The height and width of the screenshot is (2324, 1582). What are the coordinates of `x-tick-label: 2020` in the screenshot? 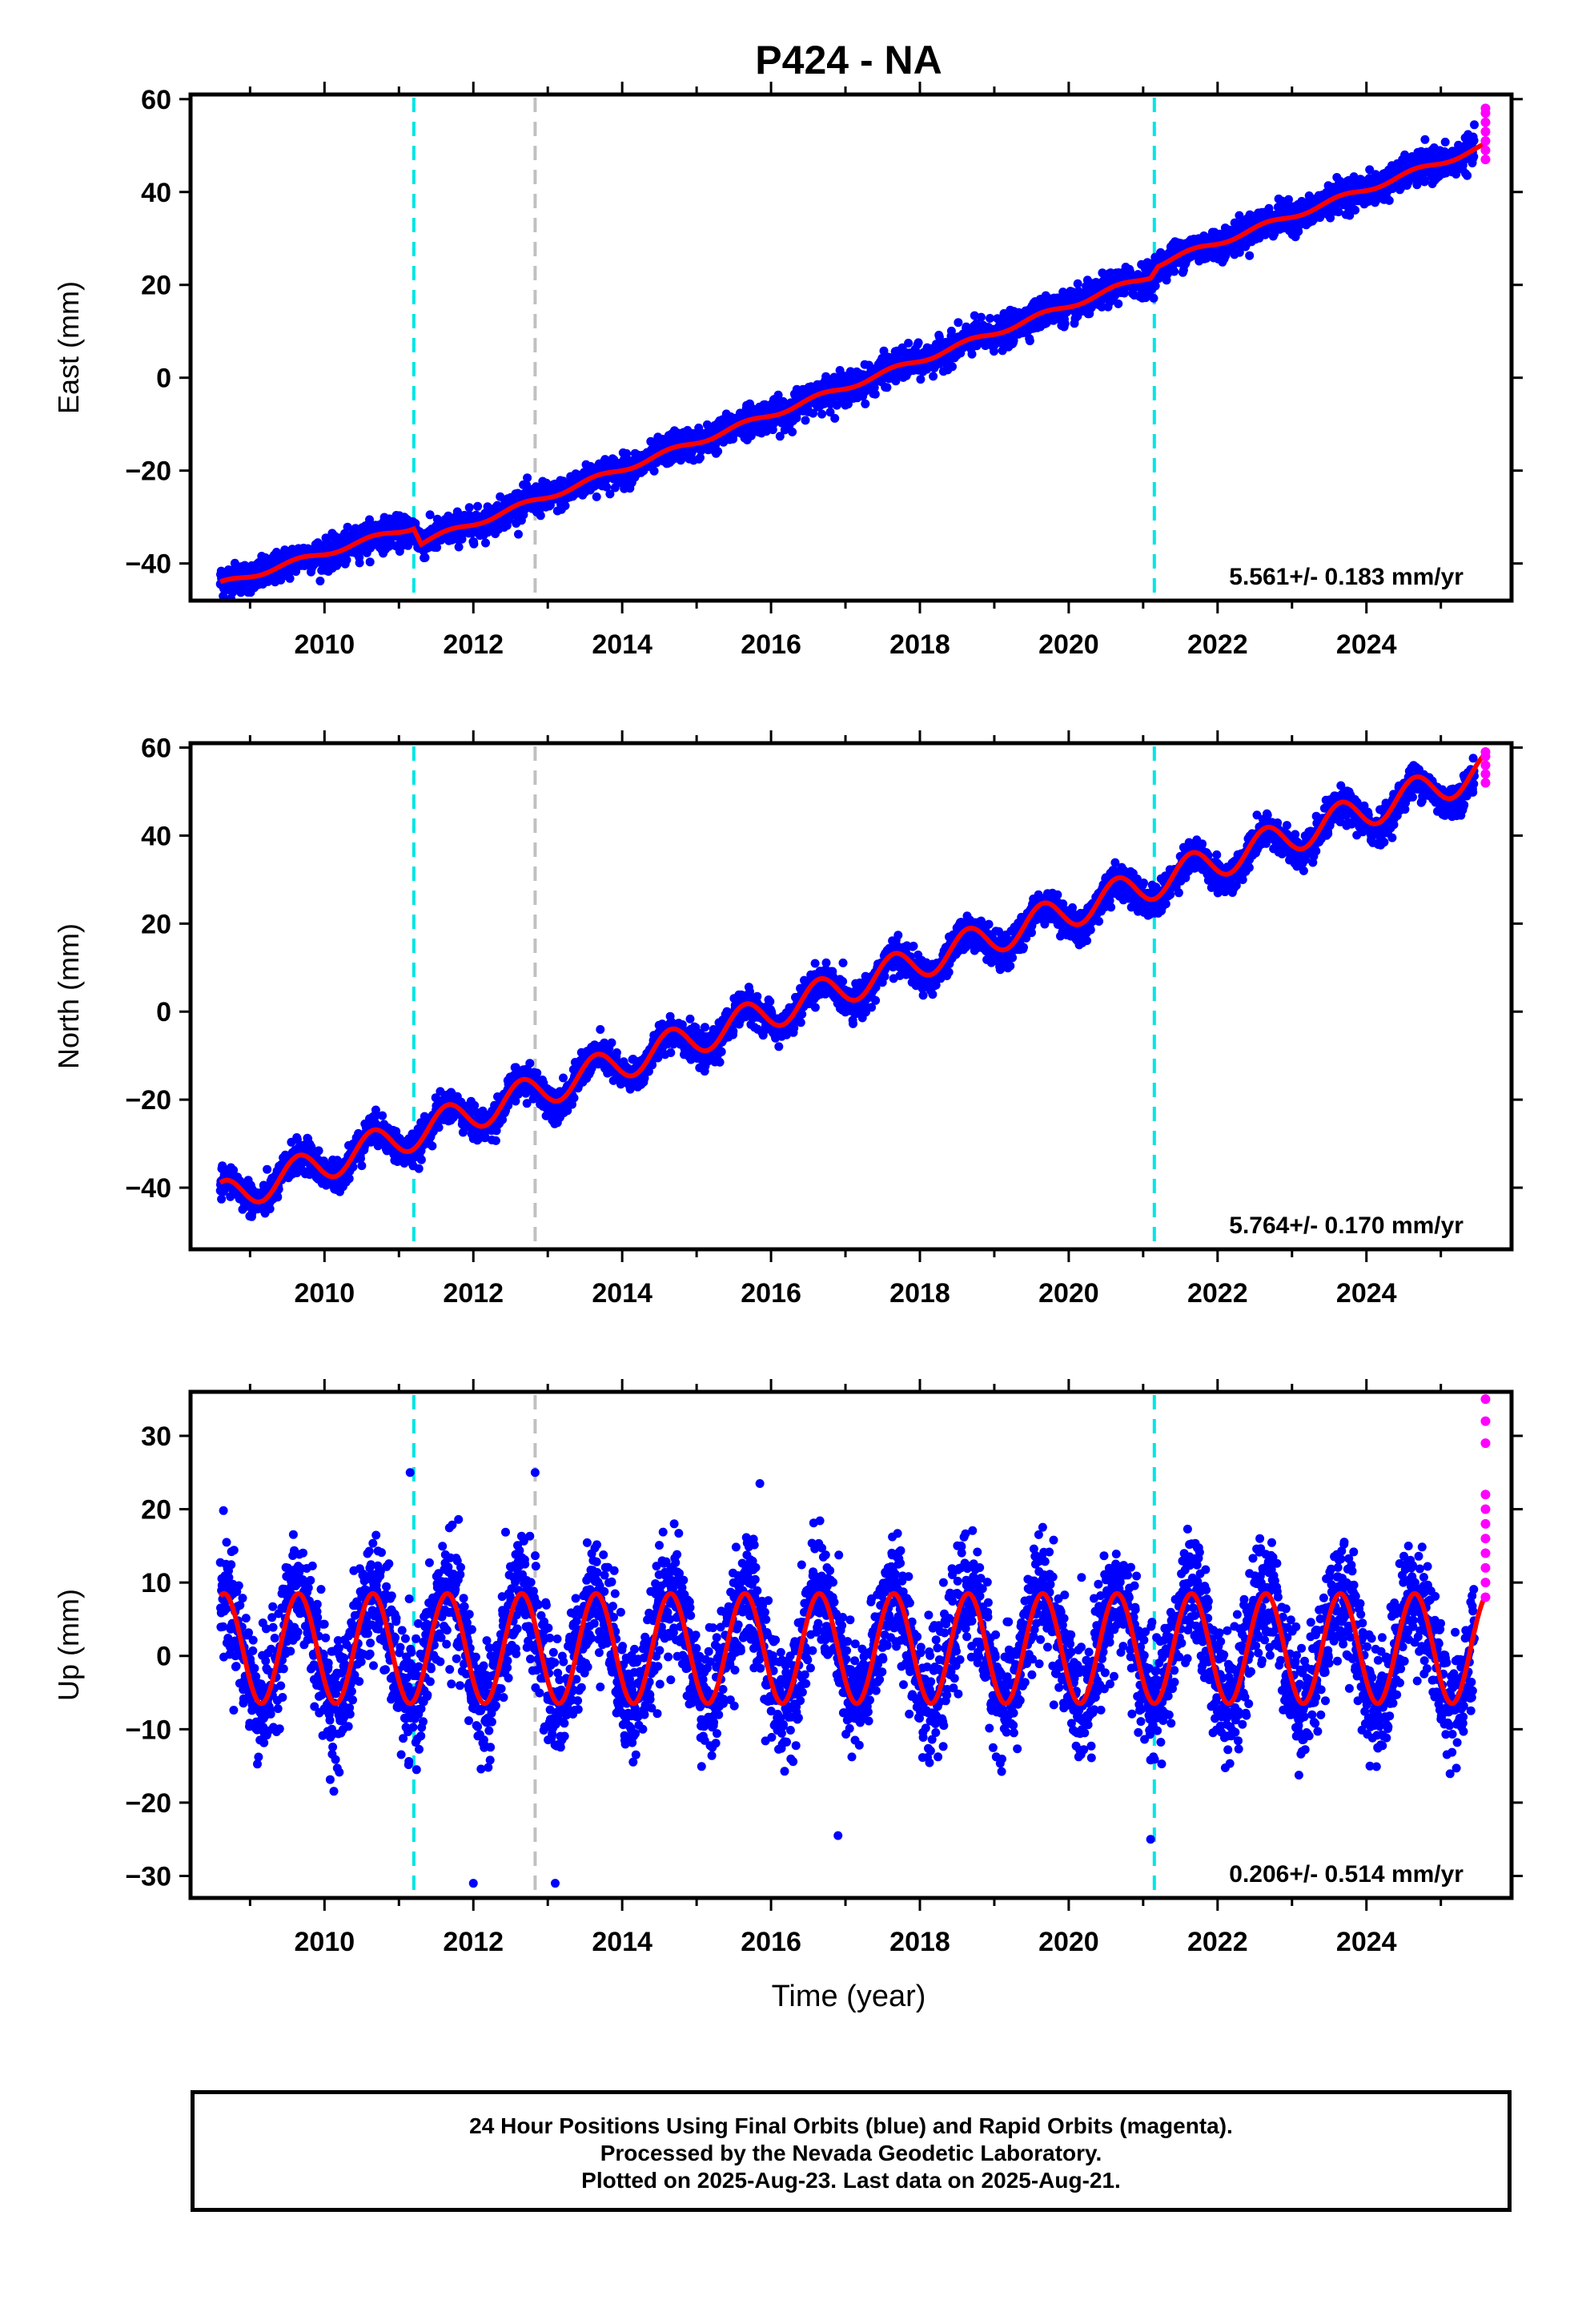 It's located at (1068, 644).